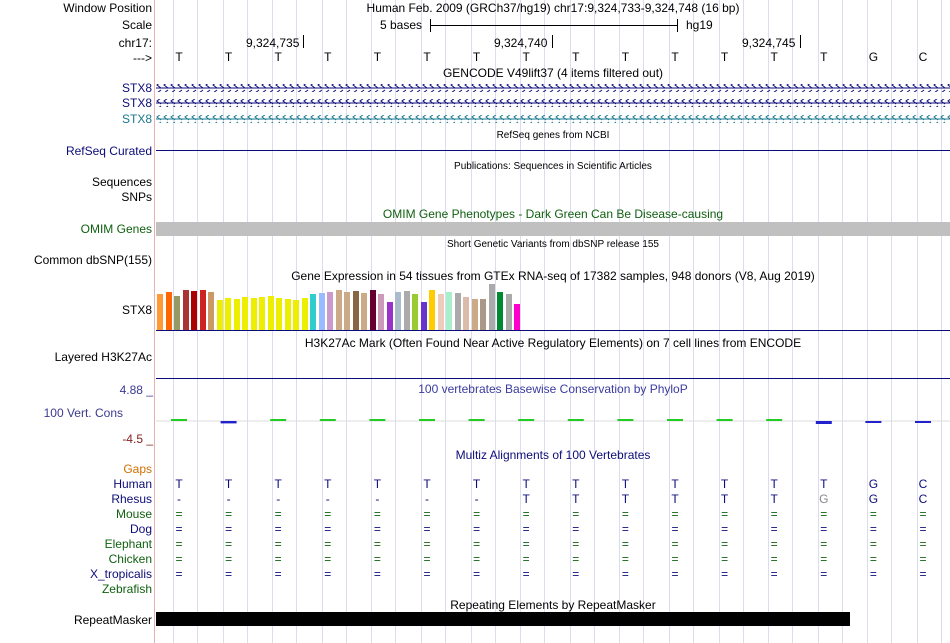 The width and height of the screenshot is (950, 643). I want to click on gencode-item-2-label: STX8, so click(136, 103).